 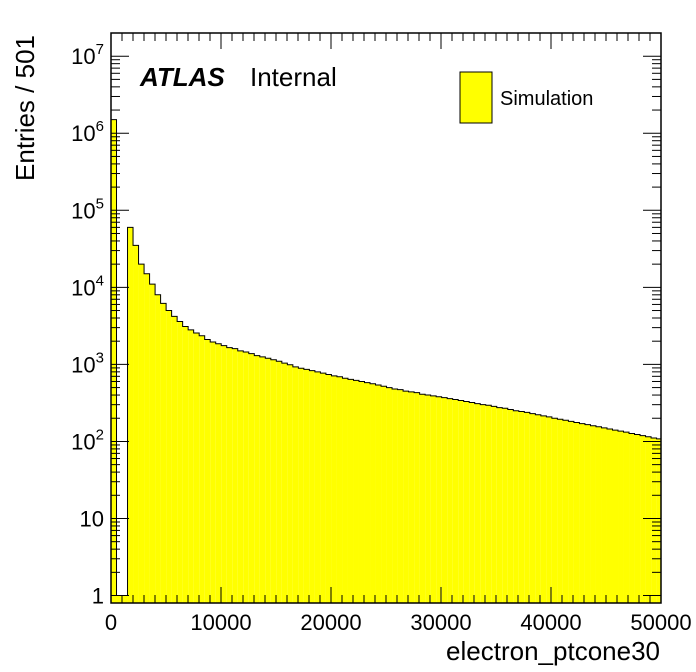 I want to click on x-tick-labels: 0 10000 20000 30000 40000 50000, so click(x=398, y=622).